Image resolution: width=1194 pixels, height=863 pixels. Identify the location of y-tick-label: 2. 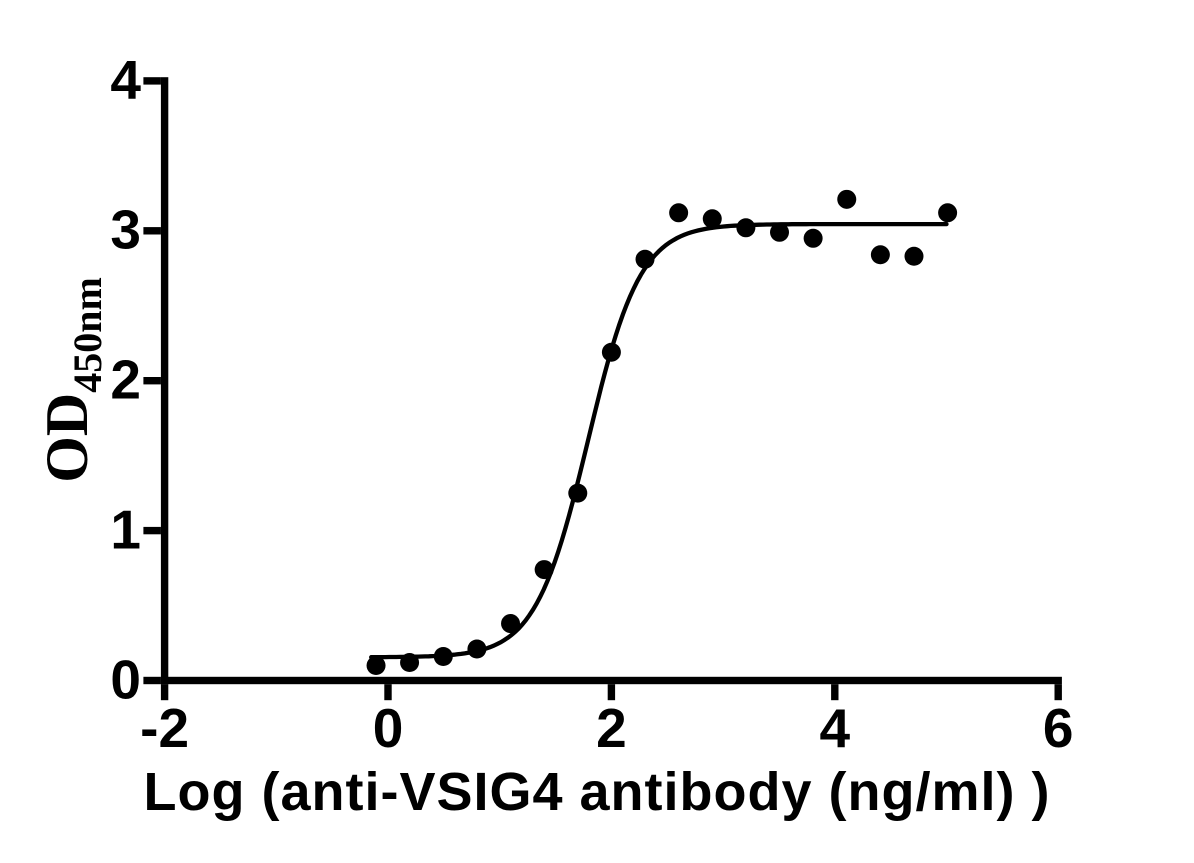
(125, 379).